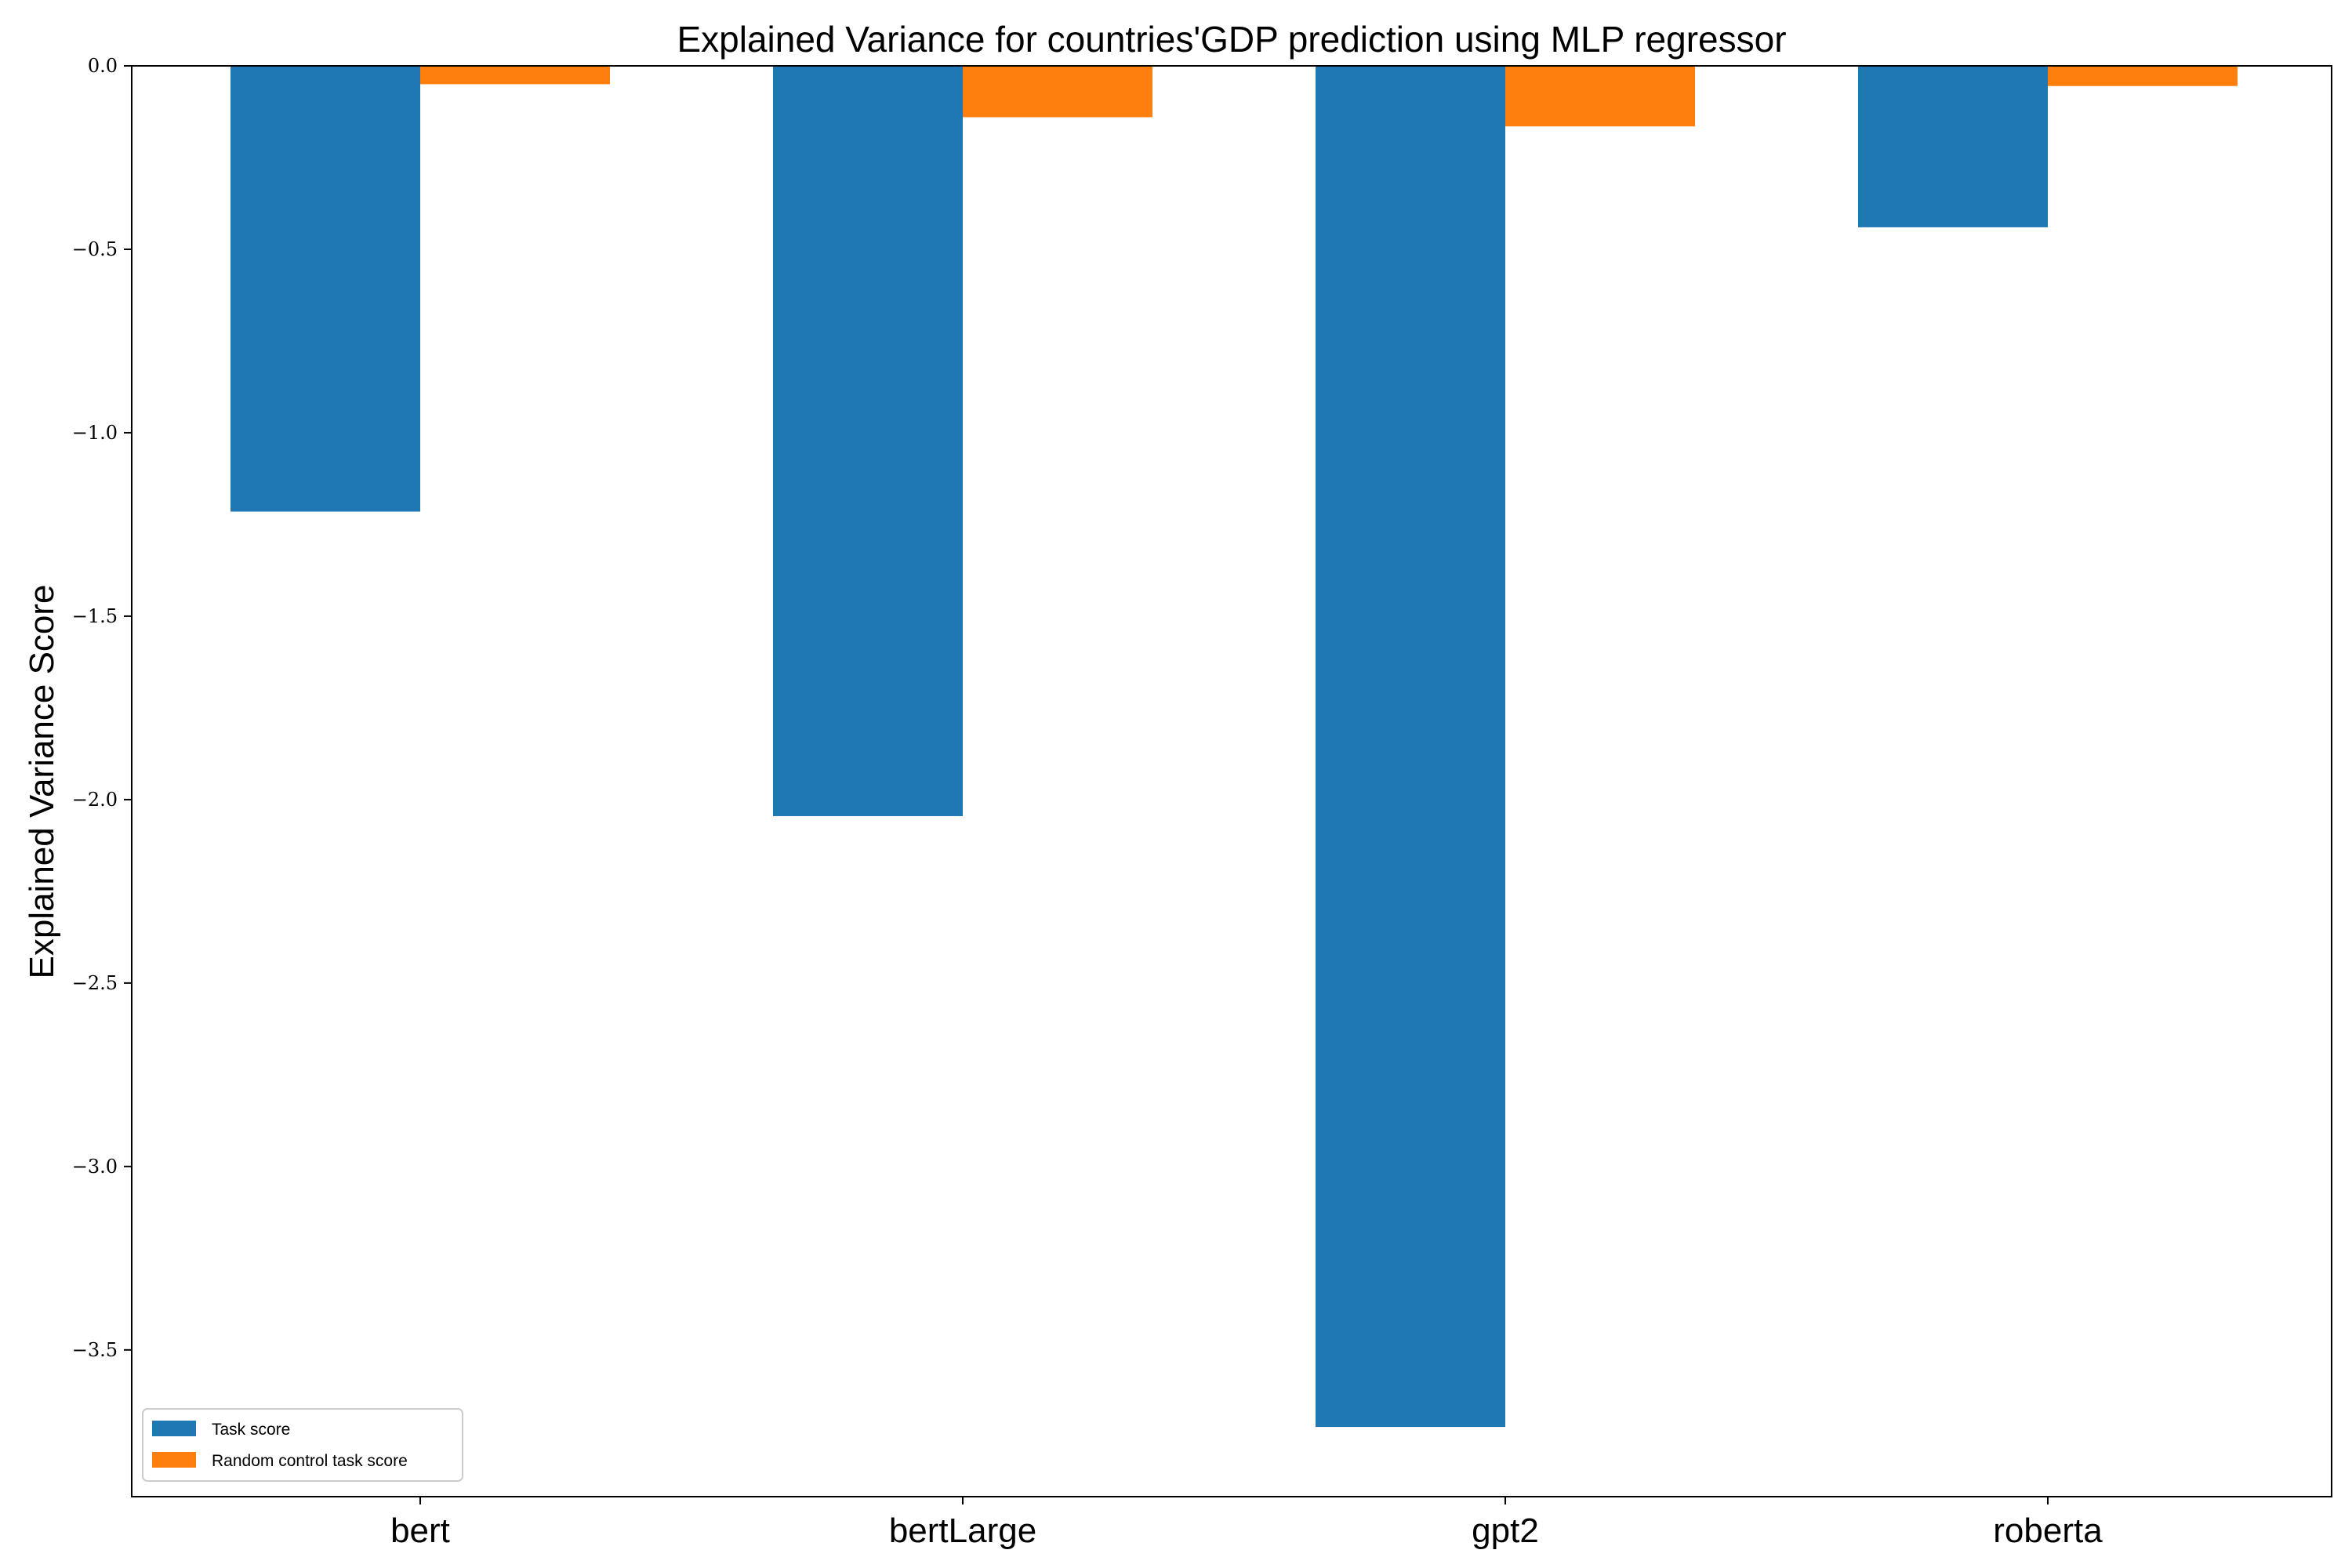 Image resolution: width=2352 pixels, height=1568 pixels. What do you see at coordinates (95, 983) in the screenshot?
I see `y-tick-label: −2.5` at bounding box center [95, 983].